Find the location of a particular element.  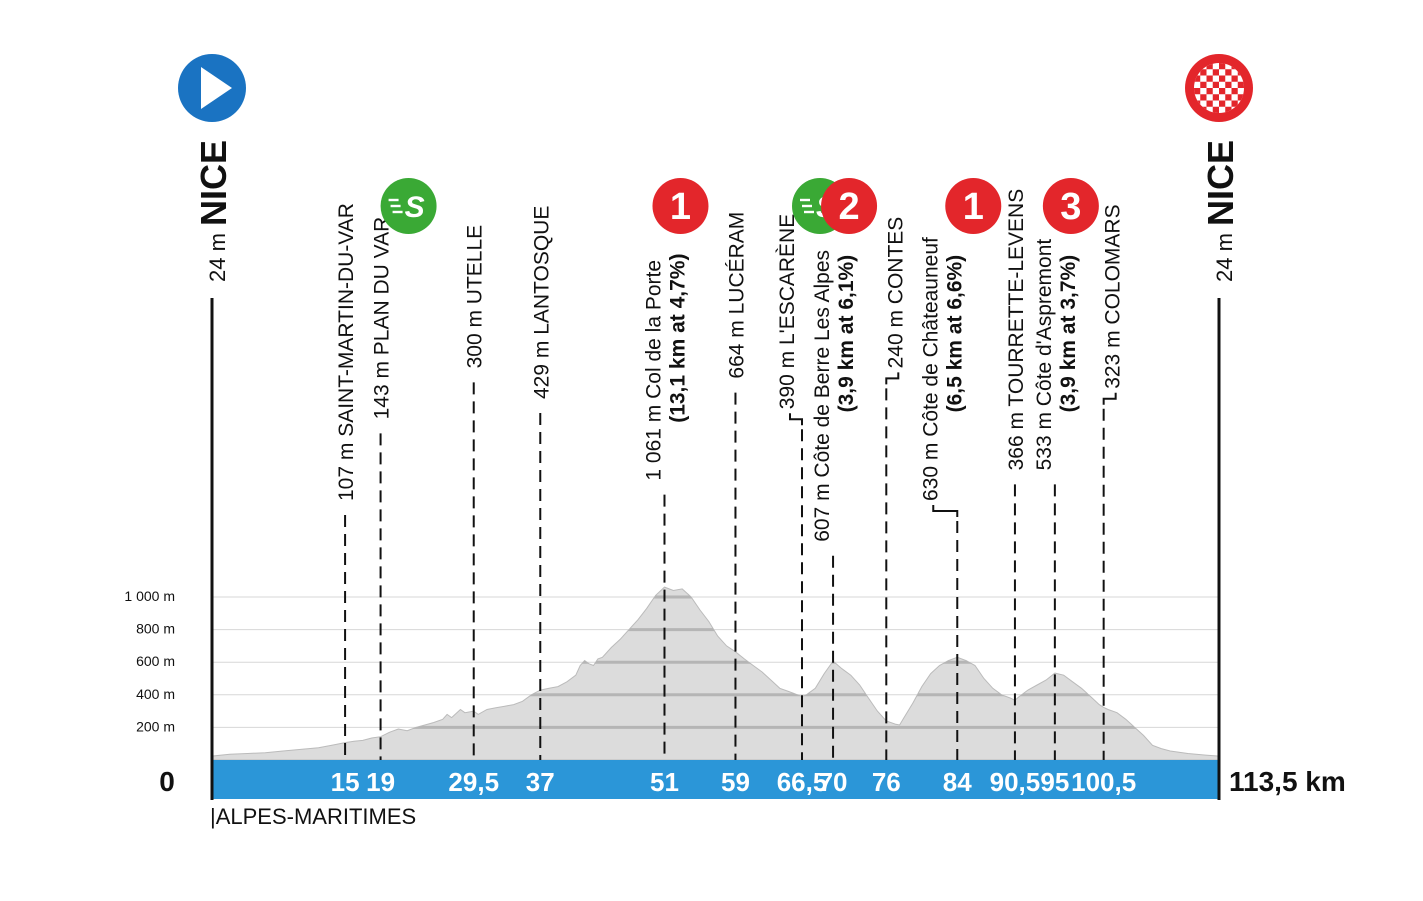

route-point: 323 m COLOMARS is located at coordinates (1113, 482).